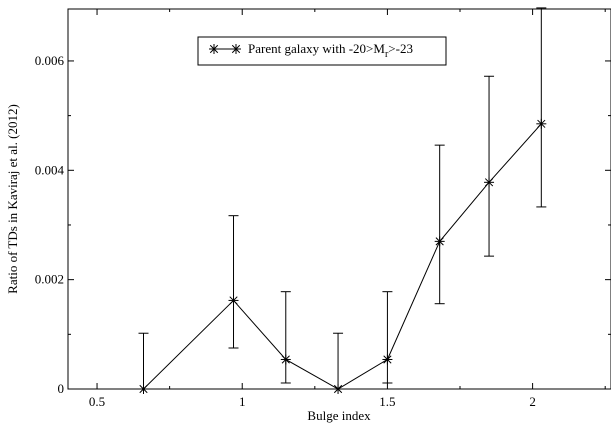  I want to click on x-tick-label: 1.5, so click(387, 401).